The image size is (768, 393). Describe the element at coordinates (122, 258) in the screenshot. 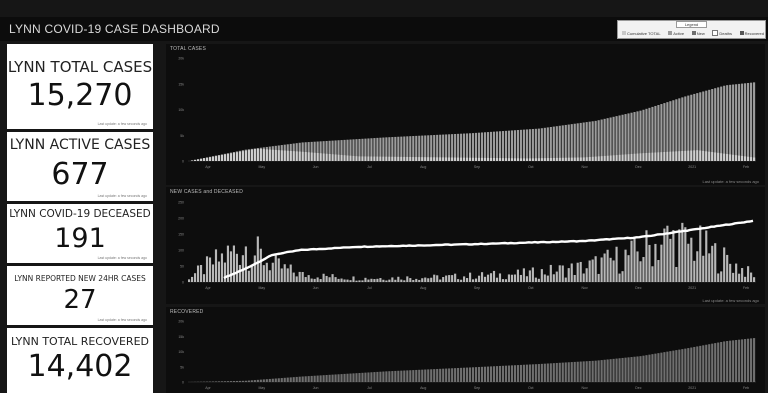

I see `kpi-footnote: Last update: a few seconds ago` at that location.